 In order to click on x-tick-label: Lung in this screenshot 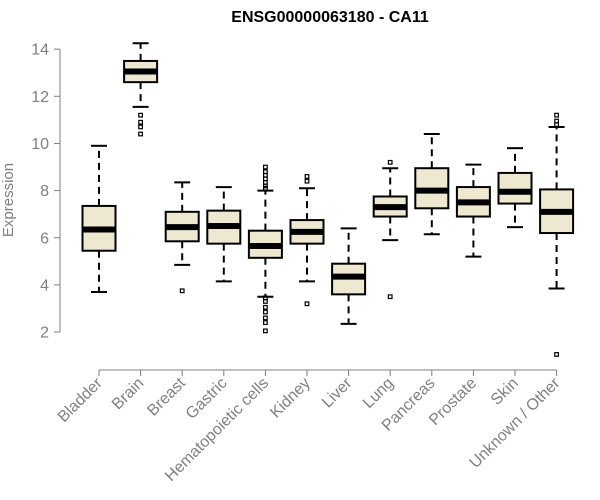, I will do `click(378, 393)`.